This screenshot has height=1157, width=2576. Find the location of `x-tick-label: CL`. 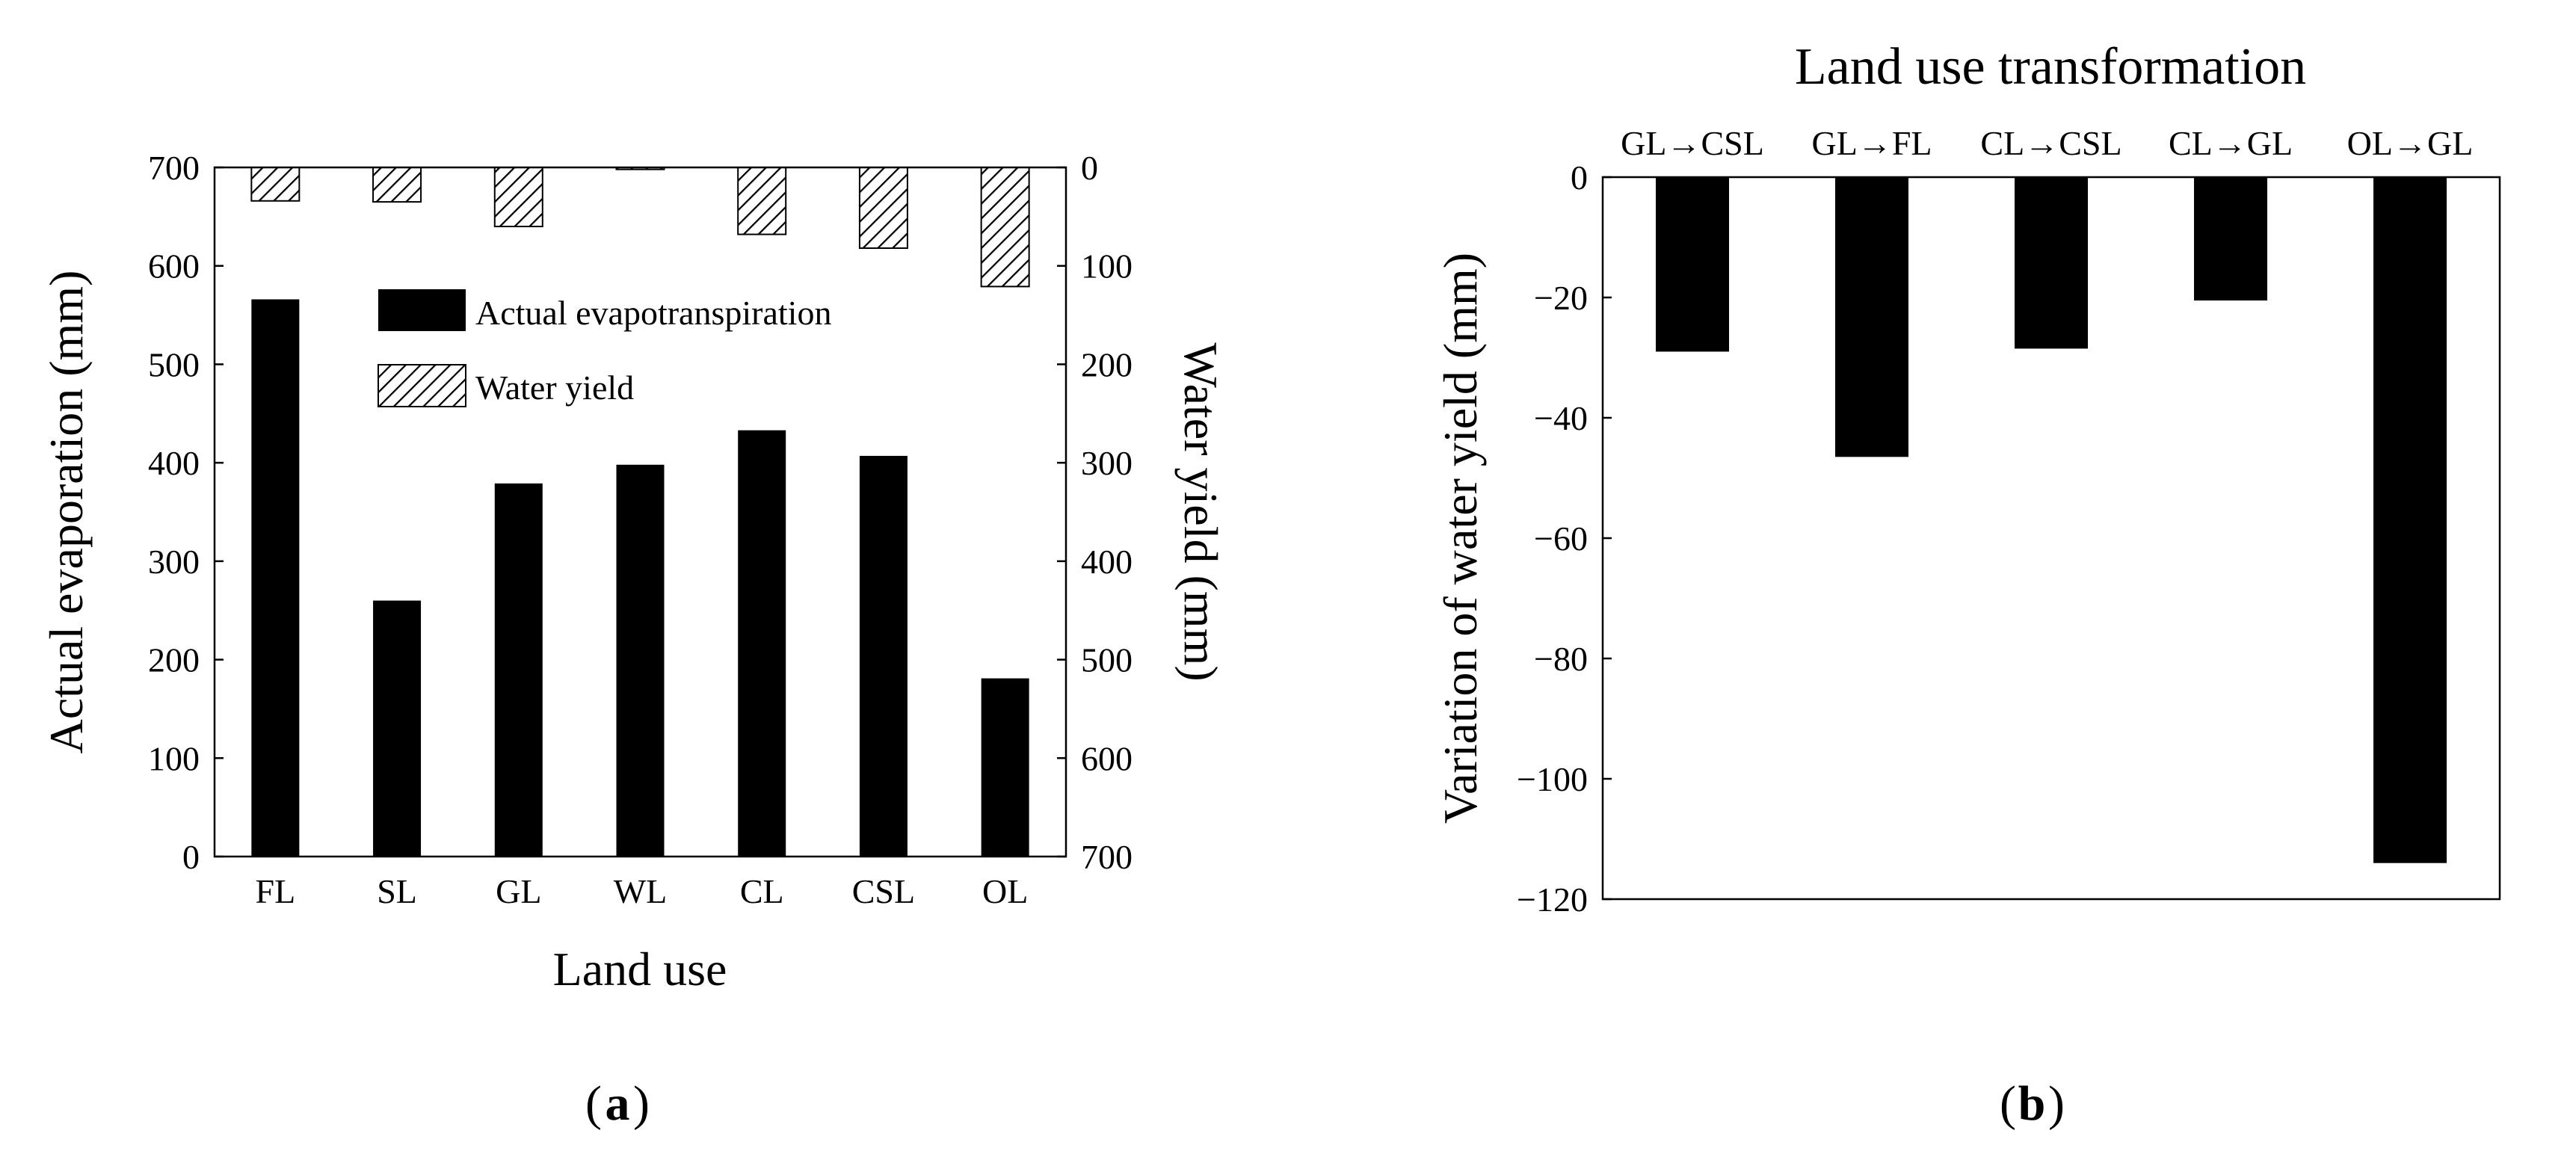

x-tick-label: CL is located at coordinates (762, 891).